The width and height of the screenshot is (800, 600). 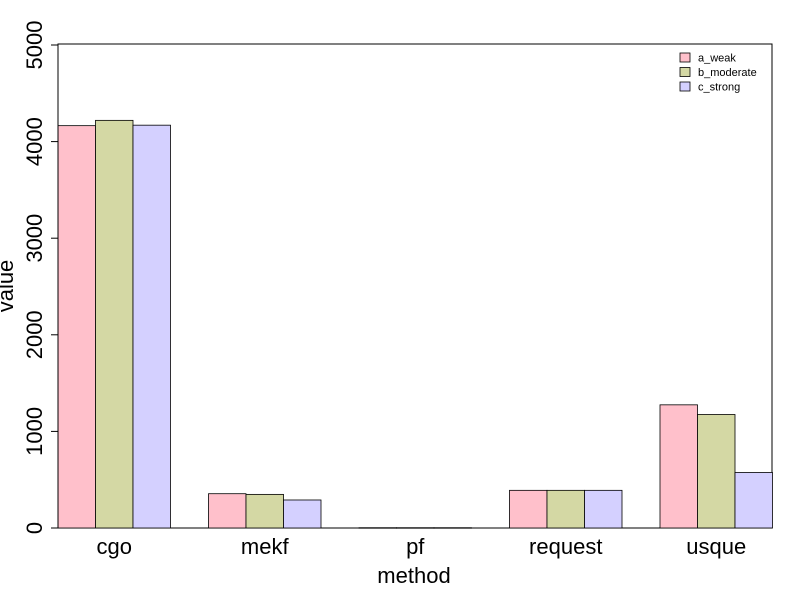 I want to click on x-tick-label: mekf, so click(x=265, y=546).